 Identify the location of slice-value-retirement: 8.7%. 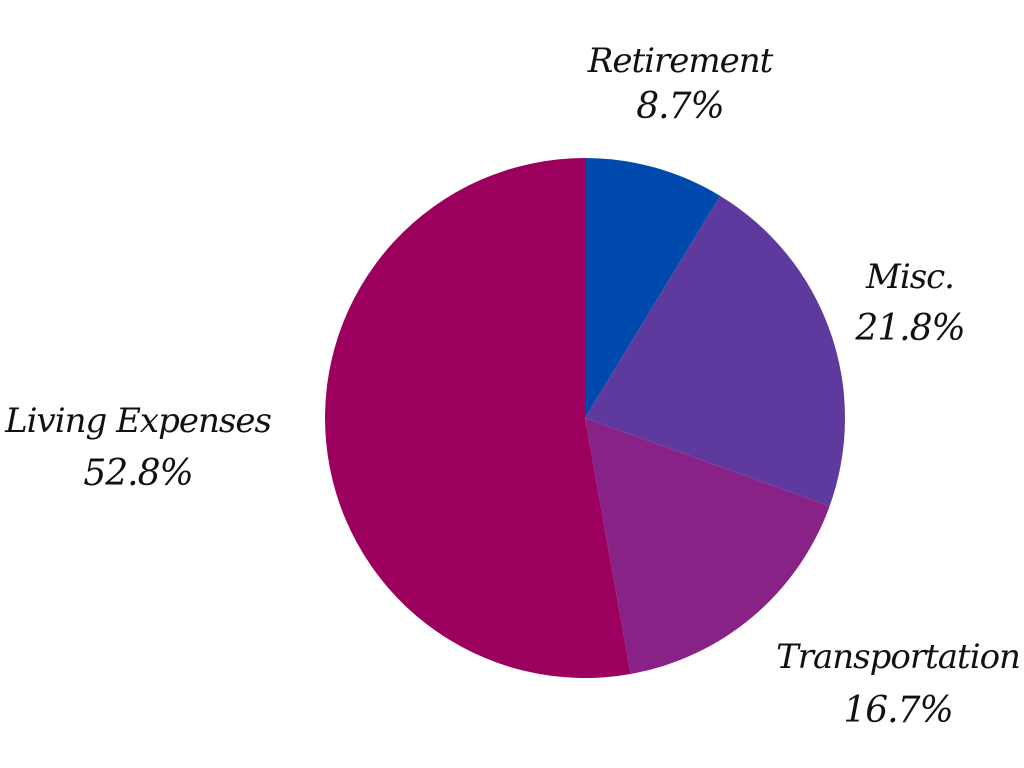
(679, 106).